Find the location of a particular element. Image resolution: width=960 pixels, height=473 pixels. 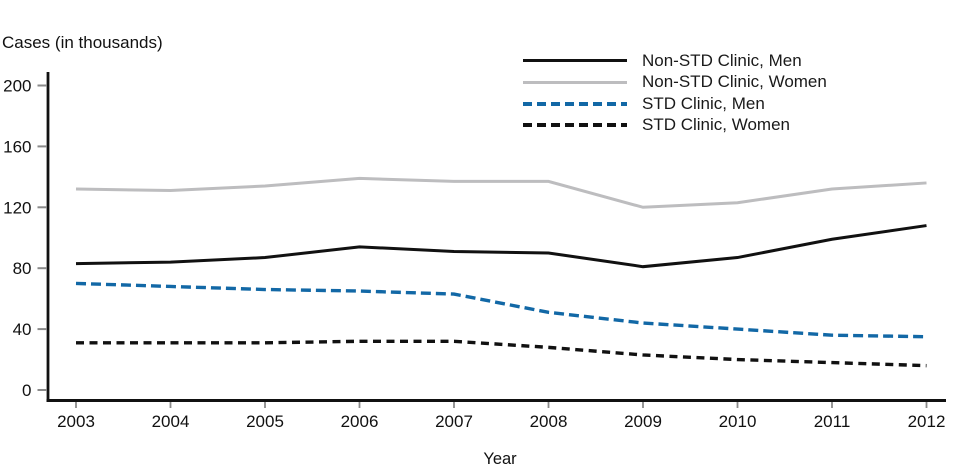

x-tick-label: 2003 is located at coordinates (76, 421).